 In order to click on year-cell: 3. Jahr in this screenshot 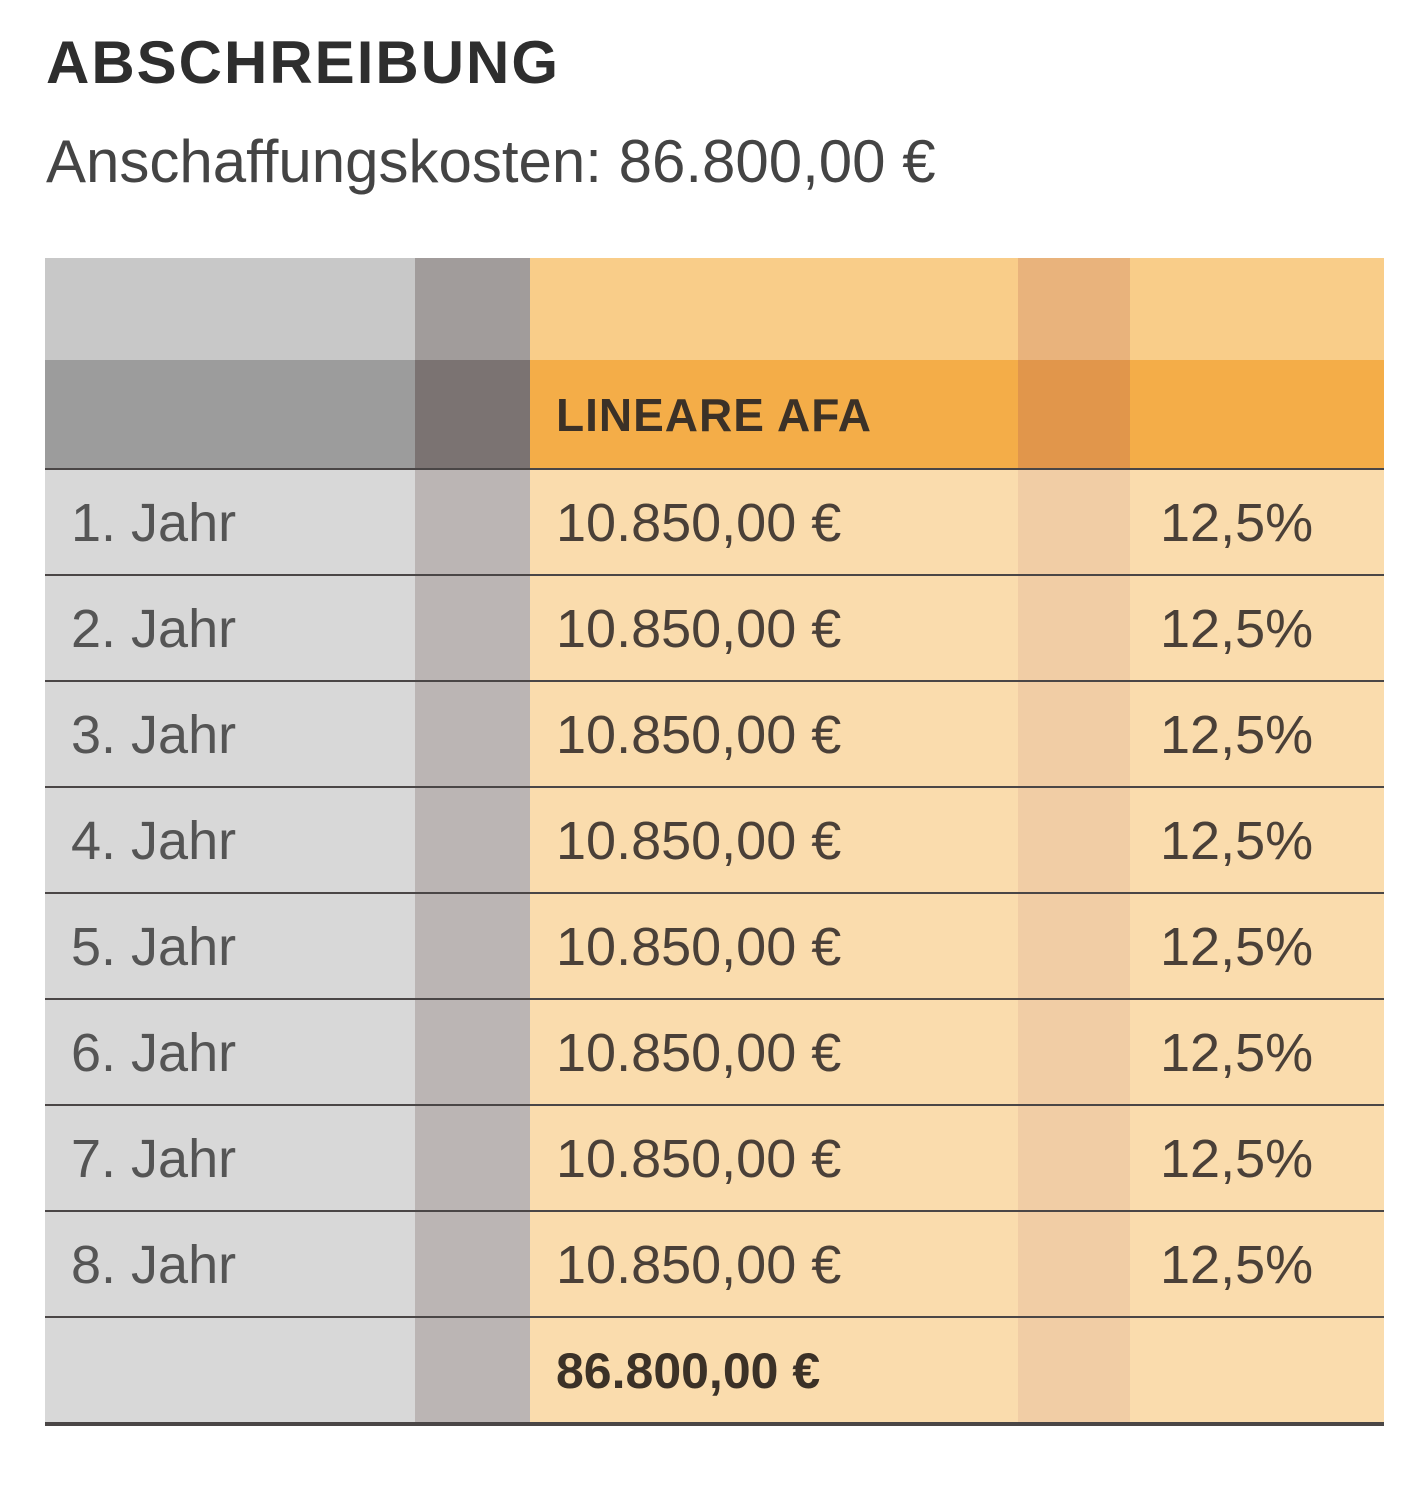, I will do `click(230, 735)`.